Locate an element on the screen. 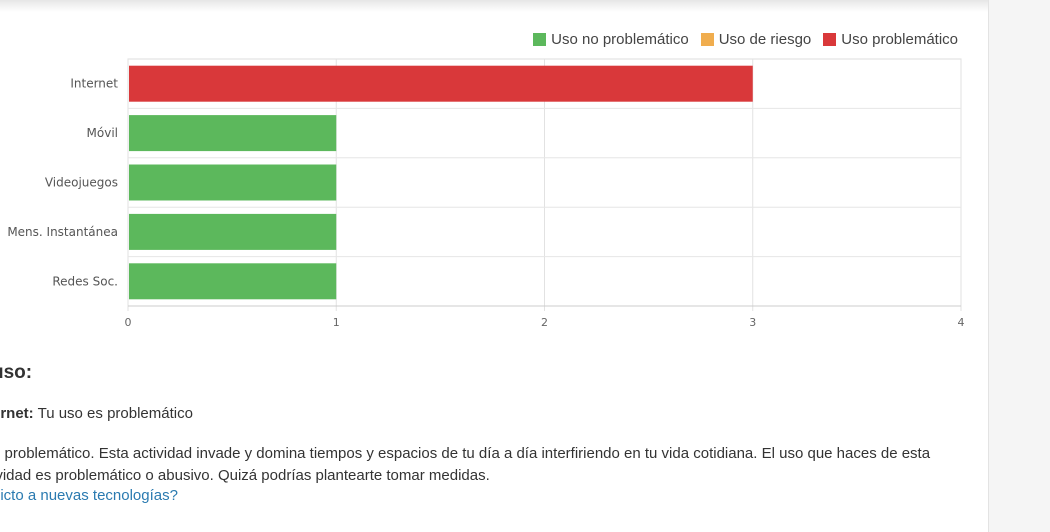 Image resolution: width=1050 pixels, height=532 pixels. legend-item-riesgo: Uso de riesgo is located at coordinates (756, 39).